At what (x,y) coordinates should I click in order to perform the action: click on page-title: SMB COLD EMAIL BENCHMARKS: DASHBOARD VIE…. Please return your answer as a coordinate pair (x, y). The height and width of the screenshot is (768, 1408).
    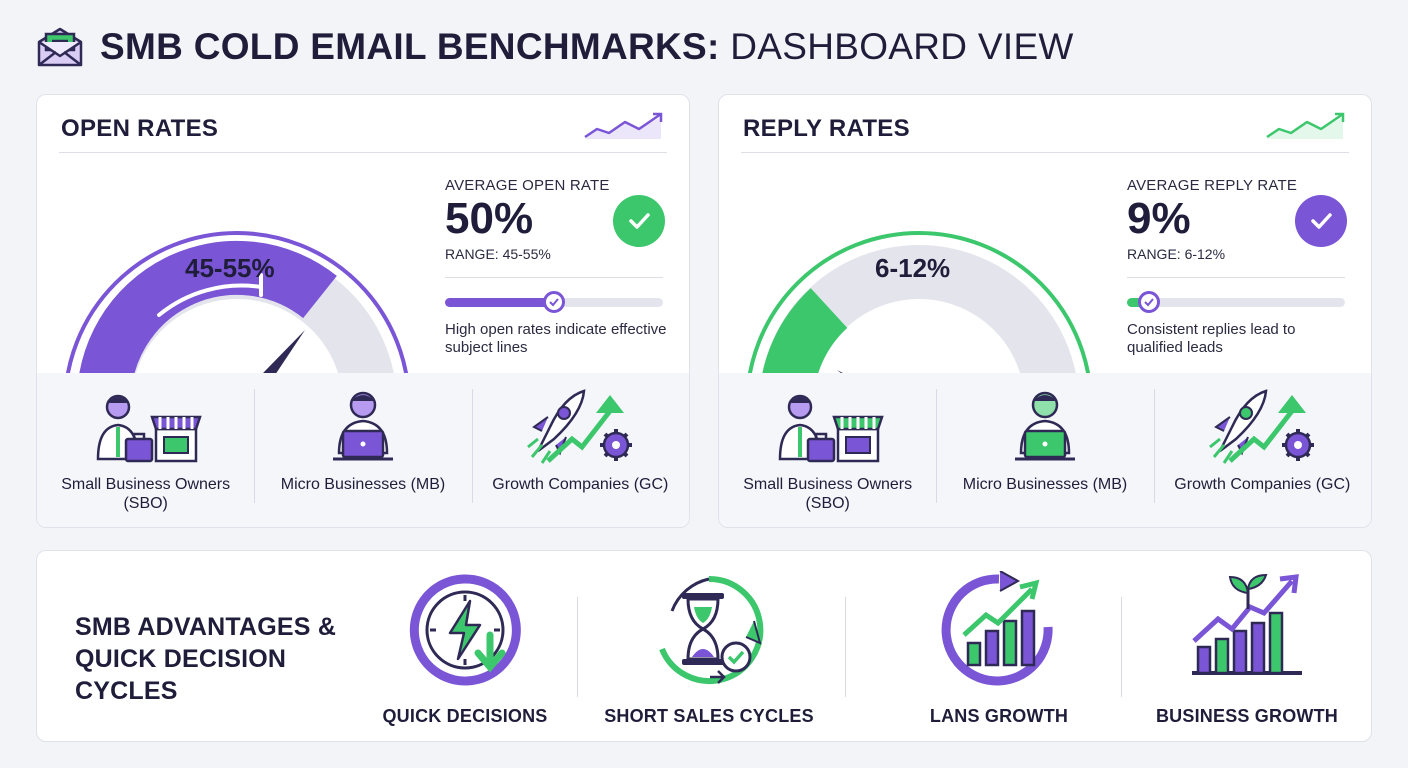
    Looking at the image, I should click on (587, 47).